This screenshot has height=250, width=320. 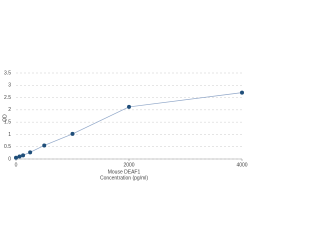 I want to click on y-tick-label: 1.5, so click(x=7, y=122).